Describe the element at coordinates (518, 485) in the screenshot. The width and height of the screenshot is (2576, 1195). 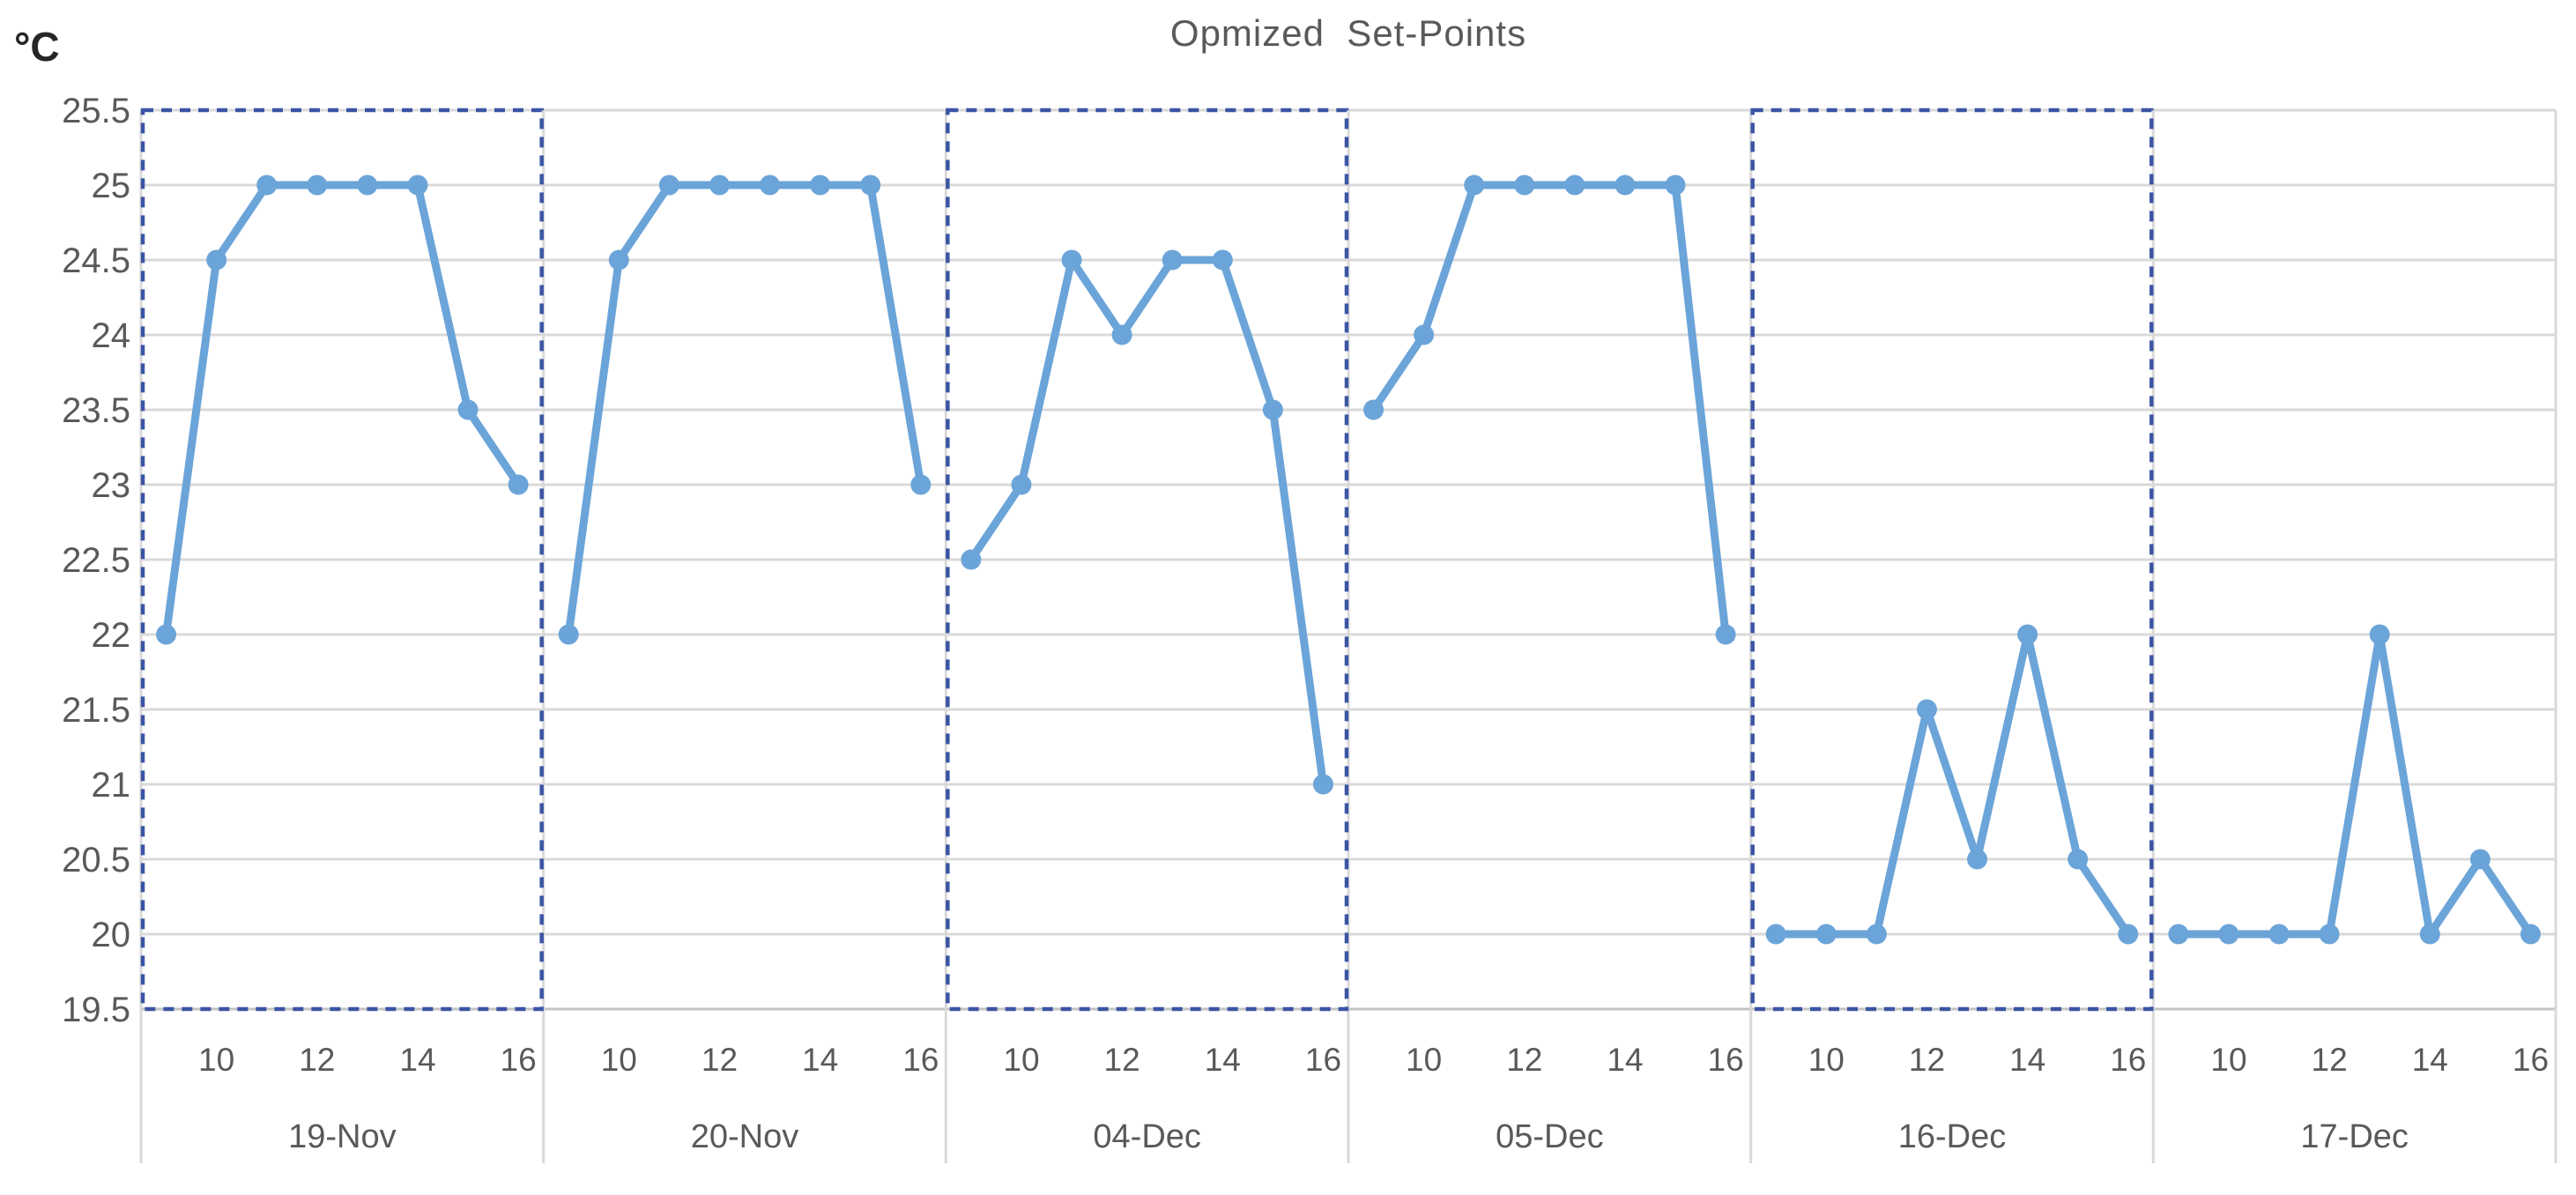
I see `data-point-19-nov-h16` at that location.